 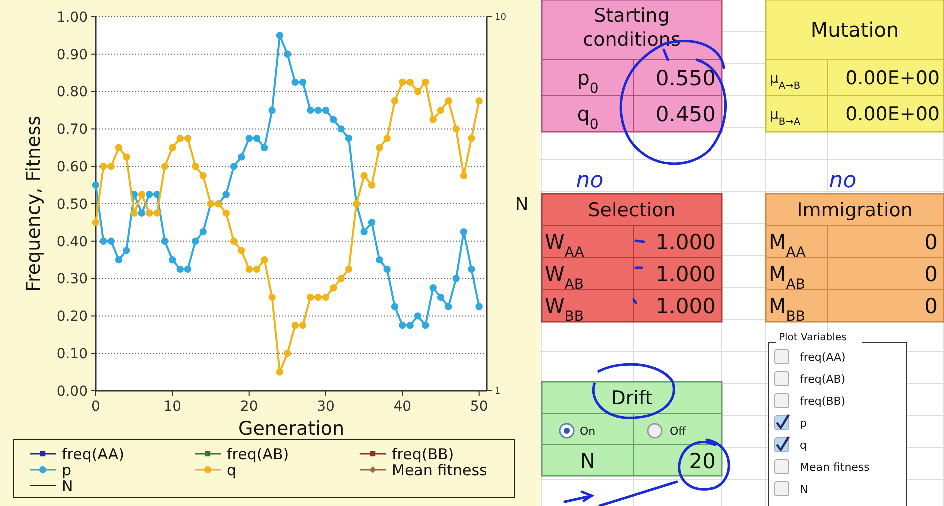 I want to click on text: Mutation, so click(x=855, y=30).